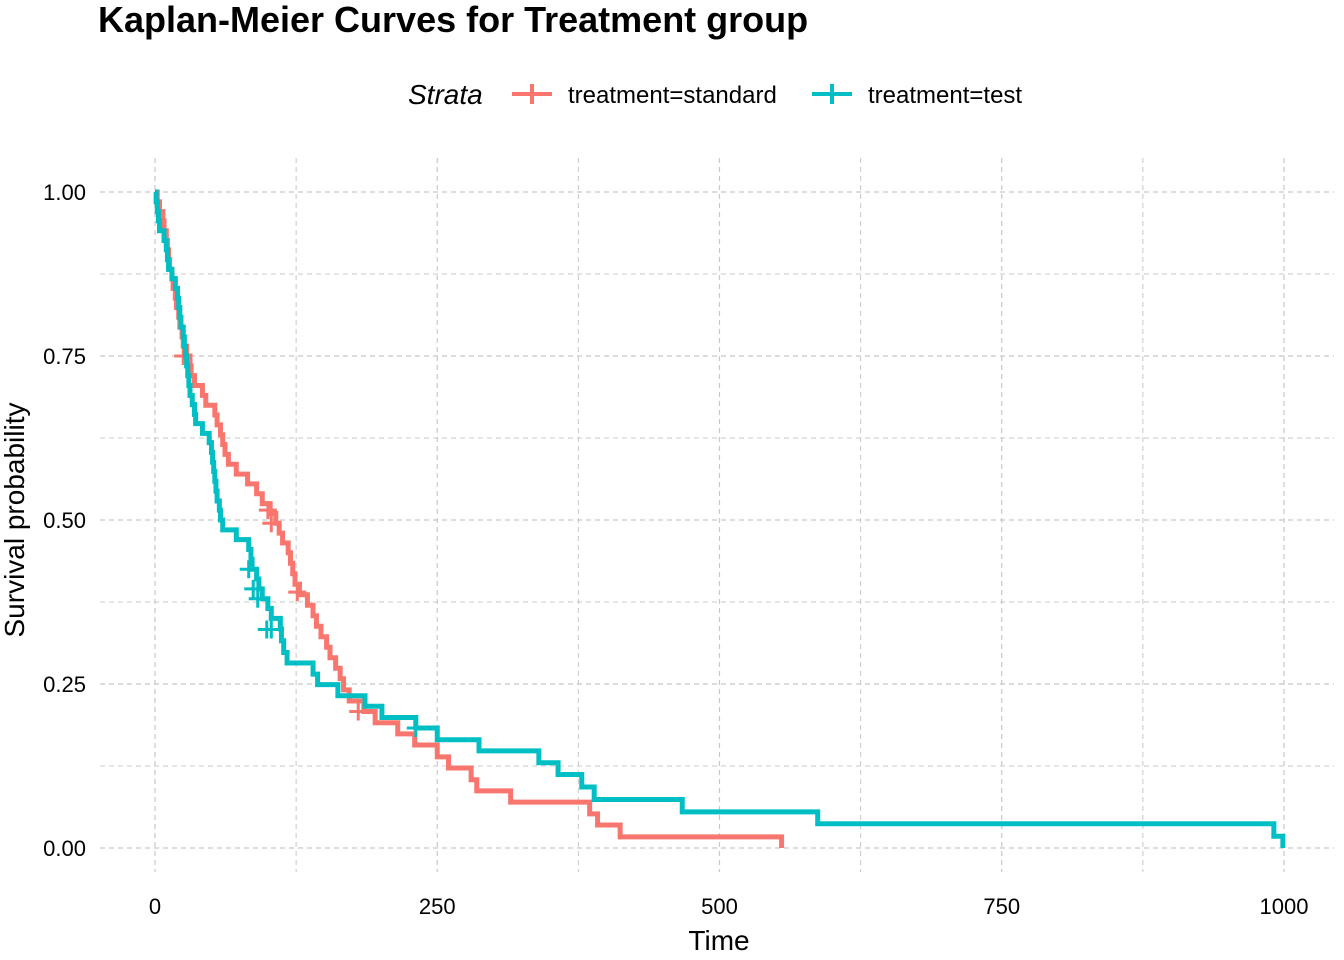 The image size is (1344, 960). What do you see at coordinates (437, 906) in the screenshot?
I see `x-tick-label: 250` at bounding box center [437, 906].